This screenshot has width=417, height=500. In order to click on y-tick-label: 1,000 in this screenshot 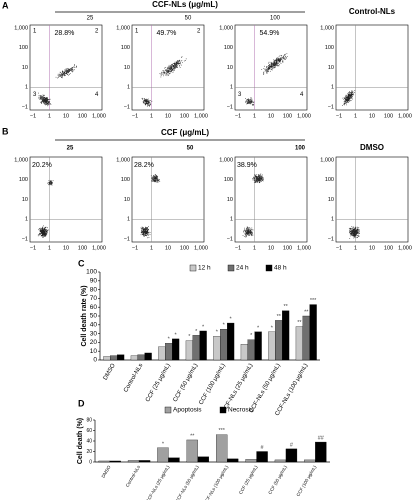, I will do `click(226, 160)`.